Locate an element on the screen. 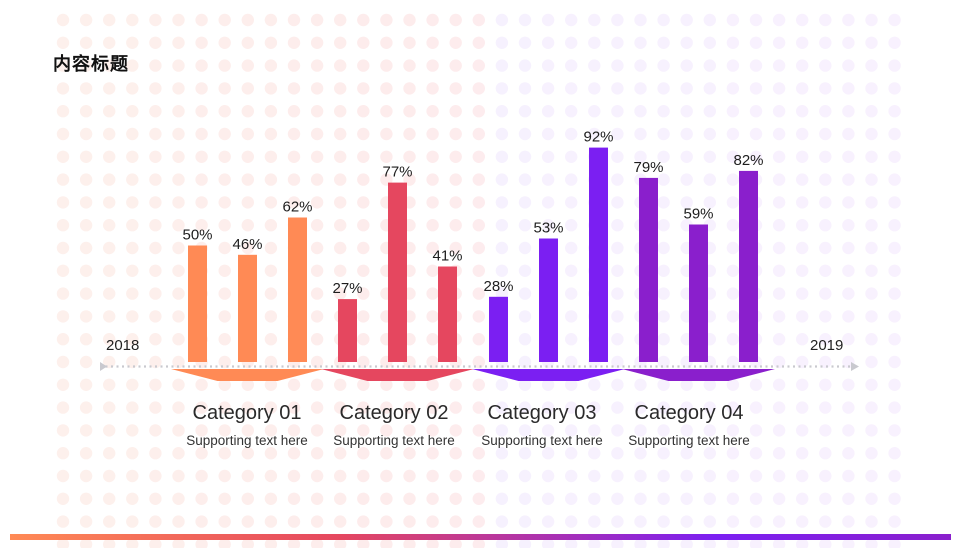 The width and height of the screenshot is (960, 548). bar-value-label: 62% is located at coordinates (297, 207).